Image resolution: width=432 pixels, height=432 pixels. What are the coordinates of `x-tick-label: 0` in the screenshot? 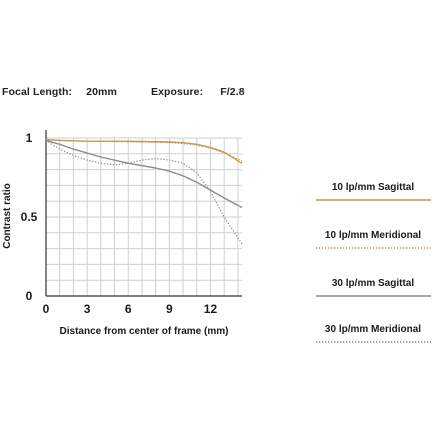 It's located at (46, 309).